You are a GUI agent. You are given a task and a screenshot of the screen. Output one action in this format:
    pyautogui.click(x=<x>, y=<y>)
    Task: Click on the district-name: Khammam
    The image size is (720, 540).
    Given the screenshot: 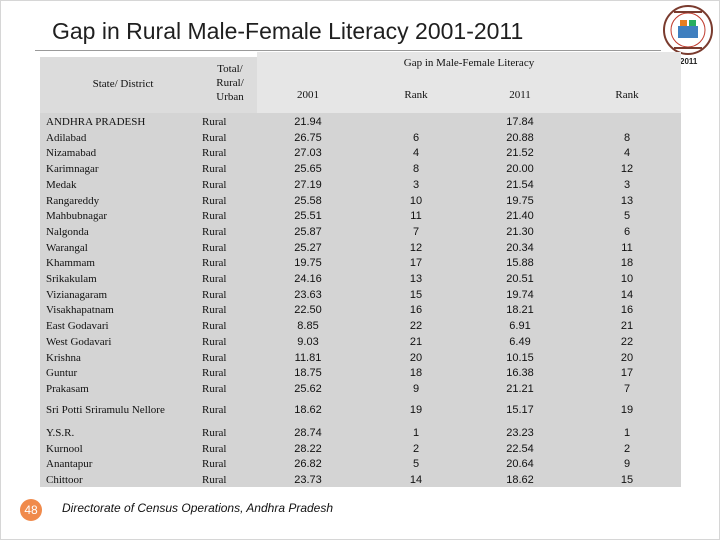 What is the action you would take?
    pyautogui.click(x=70, y=263)
    